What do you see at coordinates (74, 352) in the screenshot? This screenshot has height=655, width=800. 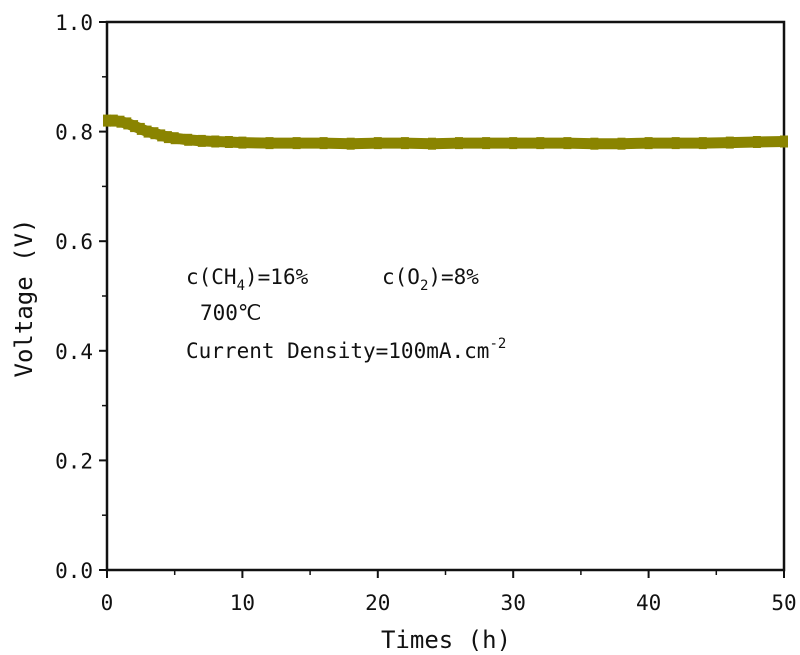 I see `y-tick-label: 0.4` at bounding box center [74, 352].